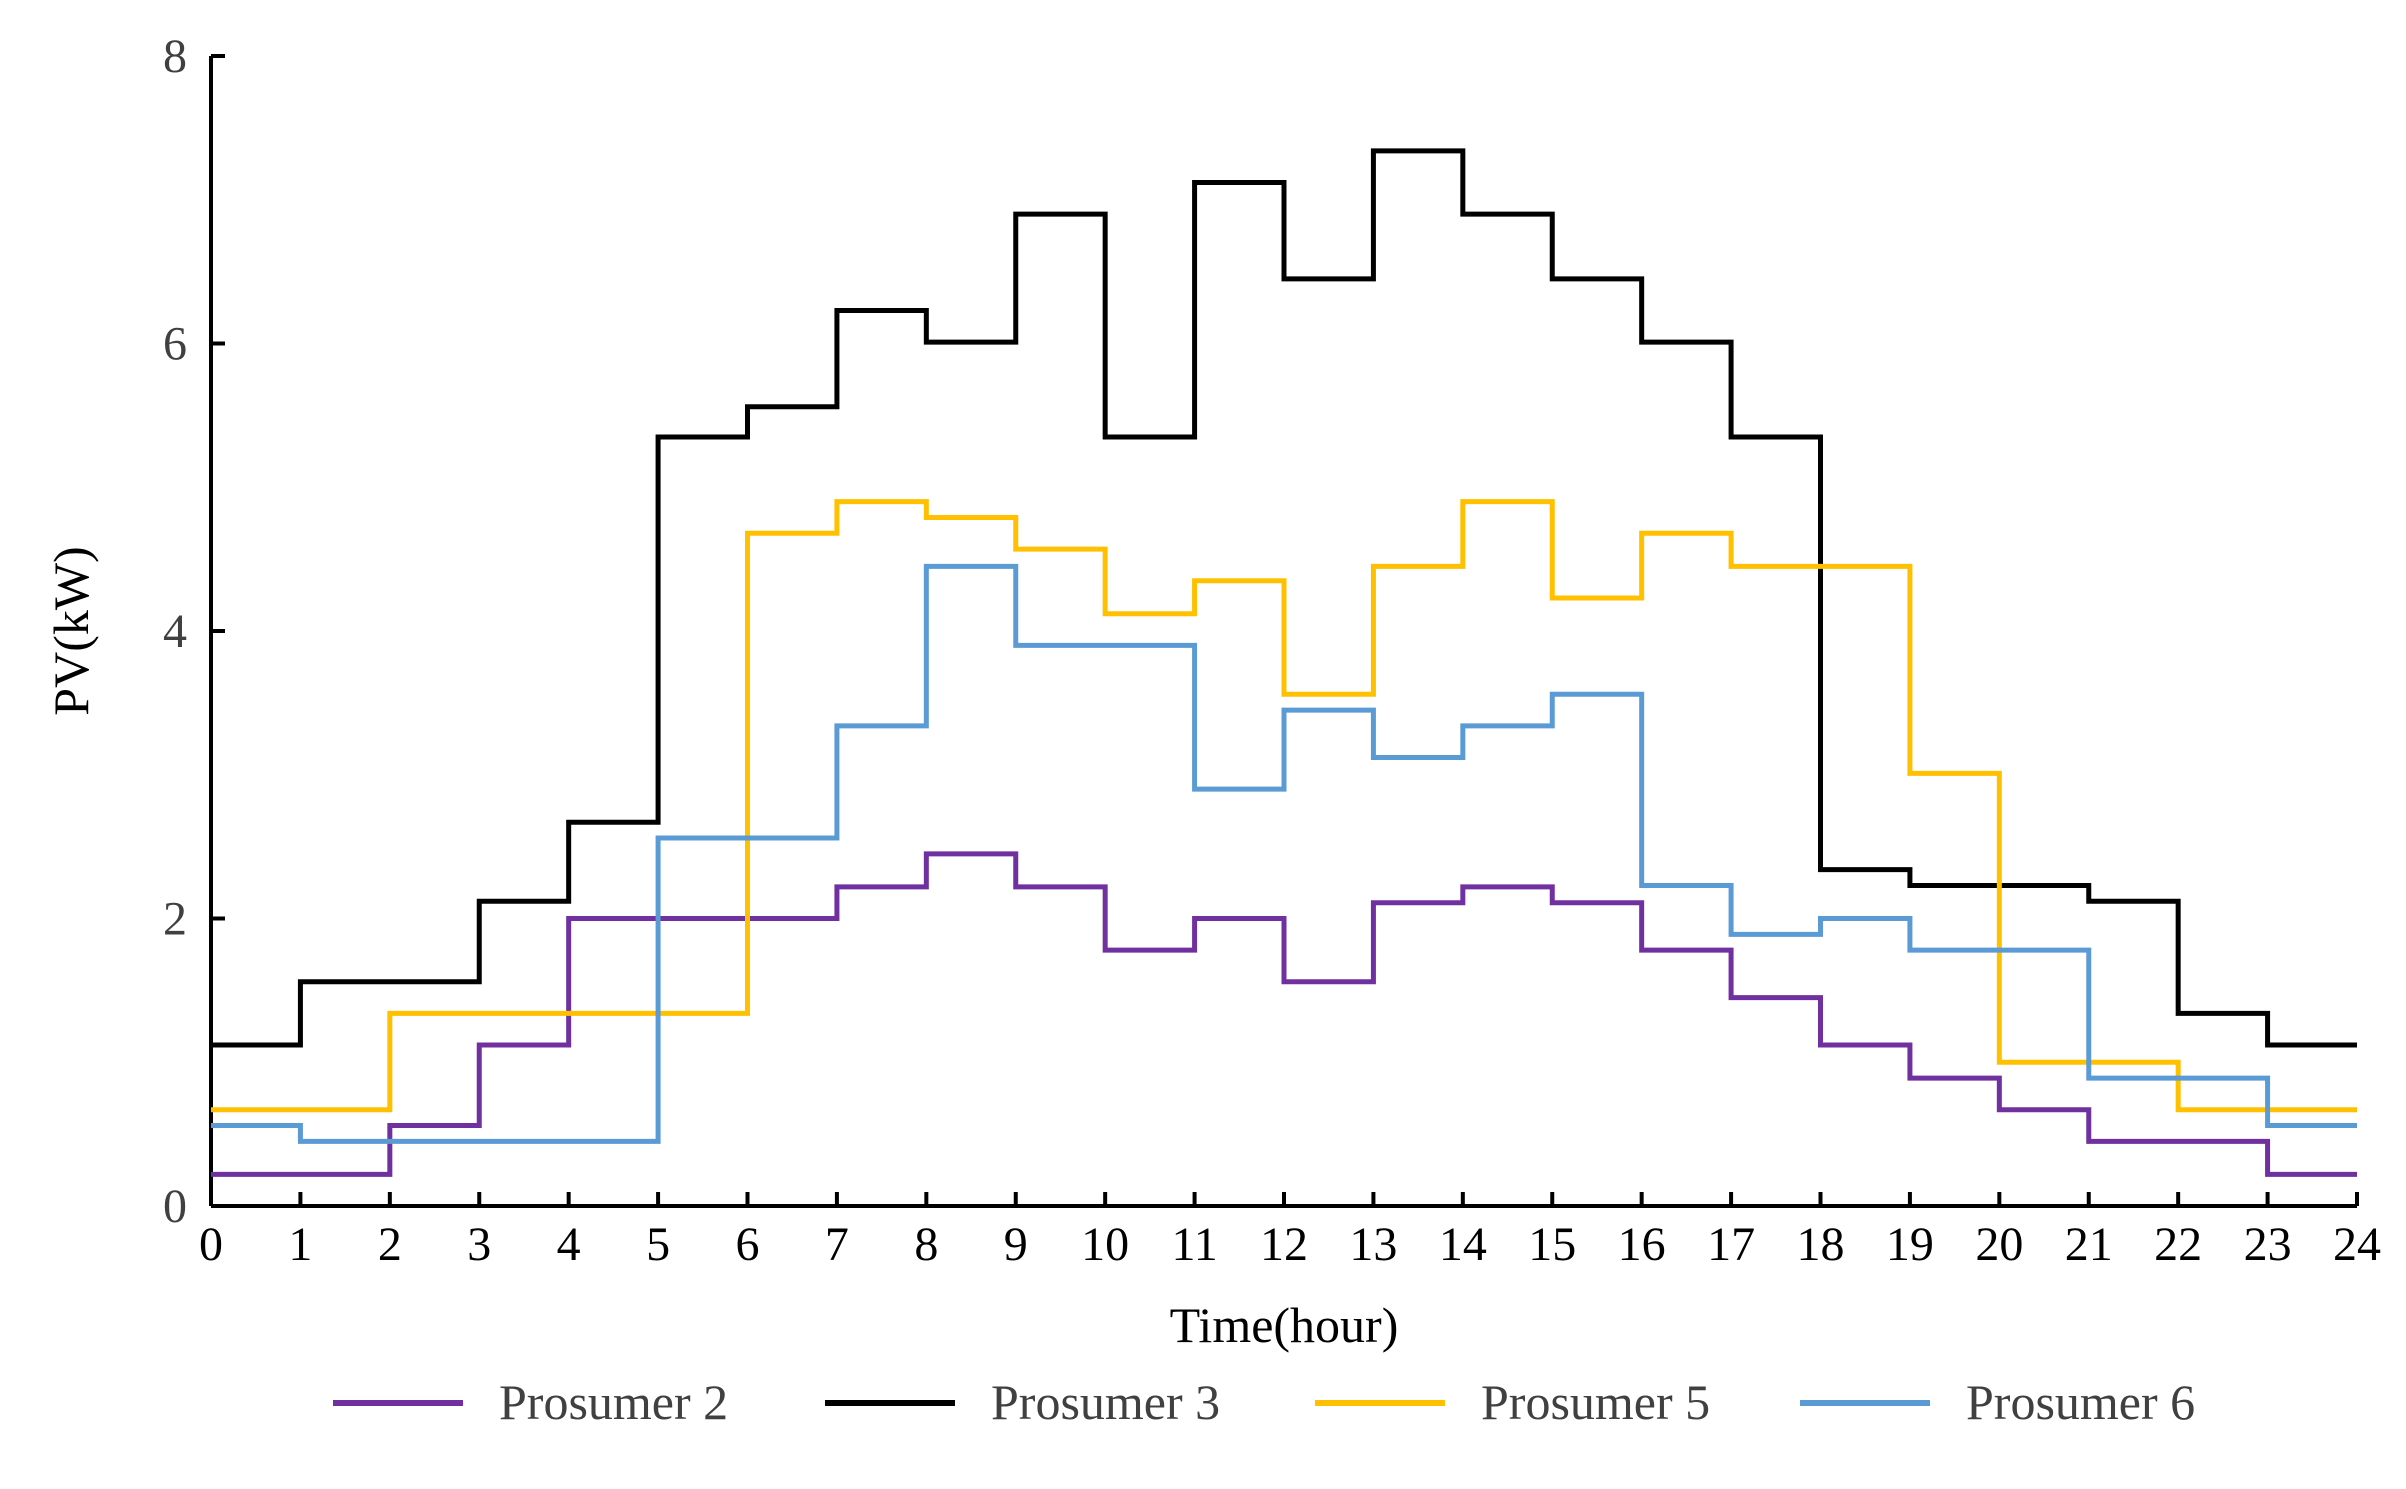 This screenshot has height=1489, width=2406. What do you see at coordinates (175, 919) in the screenshot?
I see `y-tick-label: 2` at bounding box center [175, 919].